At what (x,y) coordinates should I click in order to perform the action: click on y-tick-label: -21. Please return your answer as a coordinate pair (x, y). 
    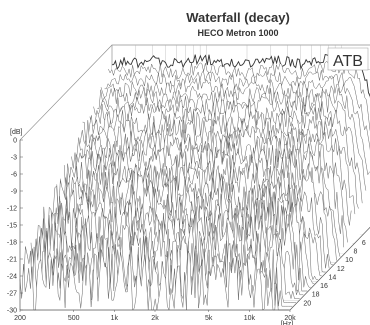
    Looking at the image, I should click on (12, 260).